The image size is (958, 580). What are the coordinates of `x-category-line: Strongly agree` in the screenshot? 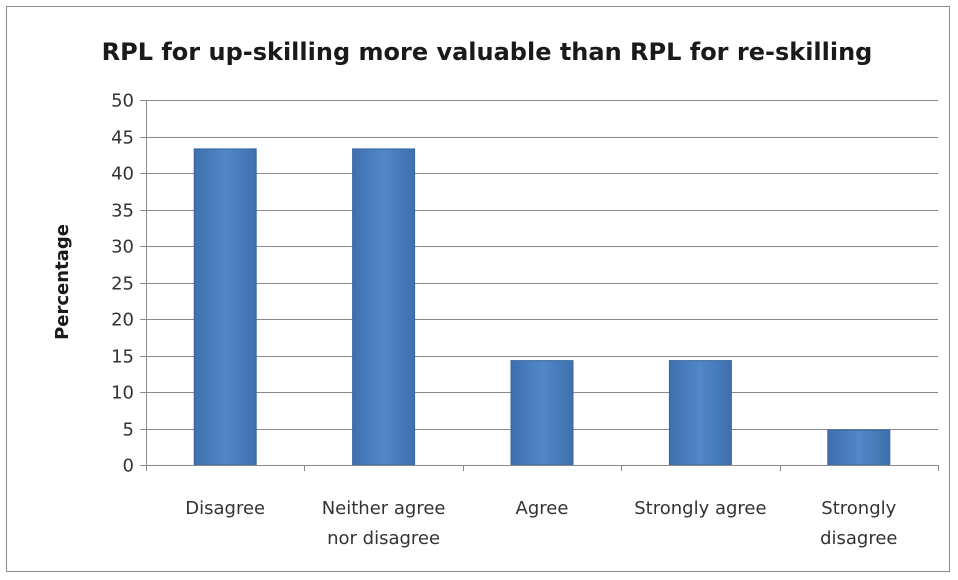 It's located at (700, 508).